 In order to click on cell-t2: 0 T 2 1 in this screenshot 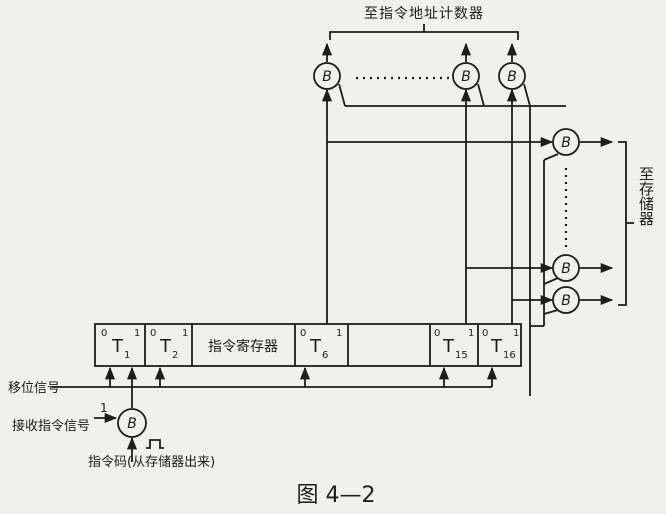, I will do `click(169, 344)`.